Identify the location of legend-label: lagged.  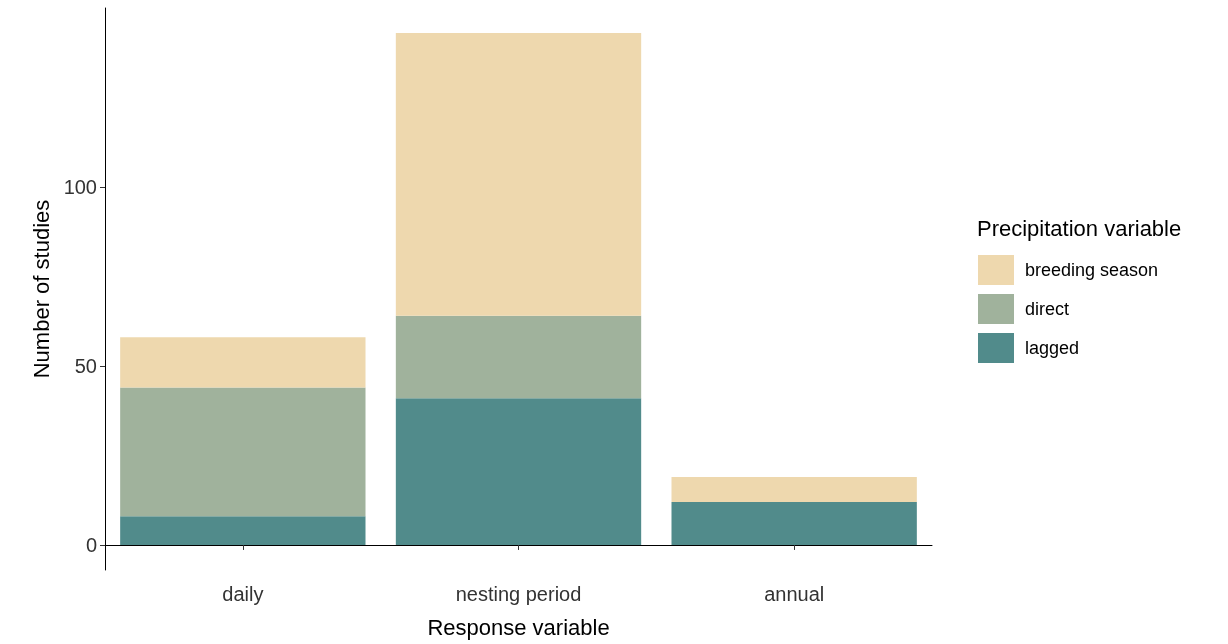
(1052, 348).